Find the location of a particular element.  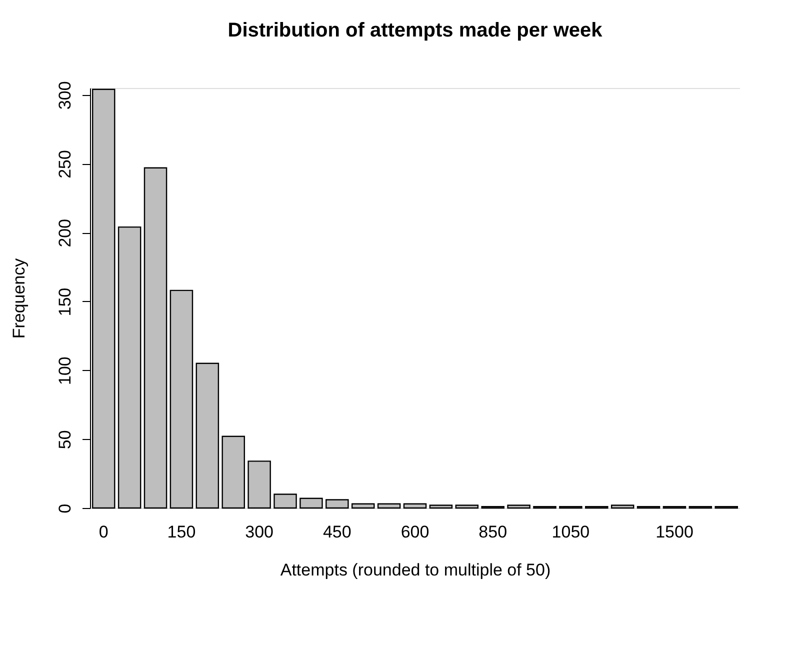

x-tick-label: 1500 is located at coordinates (675, 532).